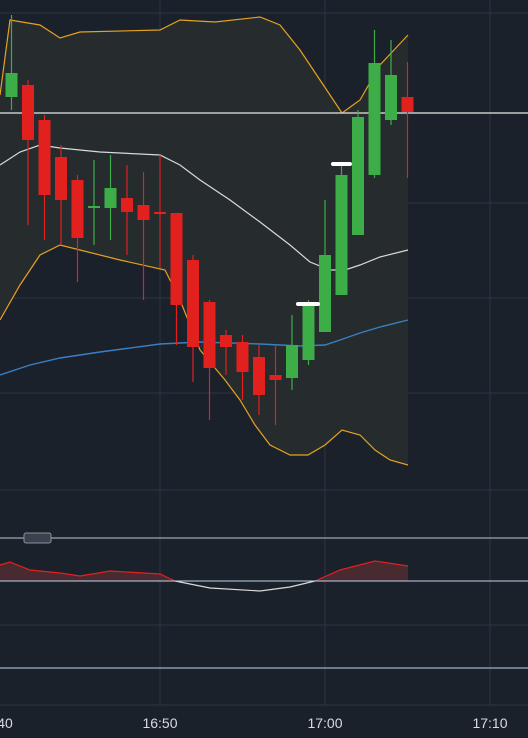 Image resolution: width=528 pixels, height=738 pixels. Describe the element at coordinates (245, 586) in the screenshot. I see `indicator-mid` at that location.